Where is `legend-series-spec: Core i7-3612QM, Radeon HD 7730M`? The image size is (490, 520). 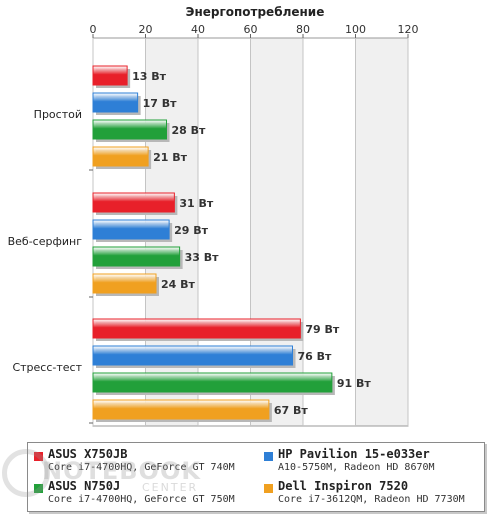
legend-series-spec: Core i7-3612QM, Radeon HD 7730M is located at coordinates (371, 499).